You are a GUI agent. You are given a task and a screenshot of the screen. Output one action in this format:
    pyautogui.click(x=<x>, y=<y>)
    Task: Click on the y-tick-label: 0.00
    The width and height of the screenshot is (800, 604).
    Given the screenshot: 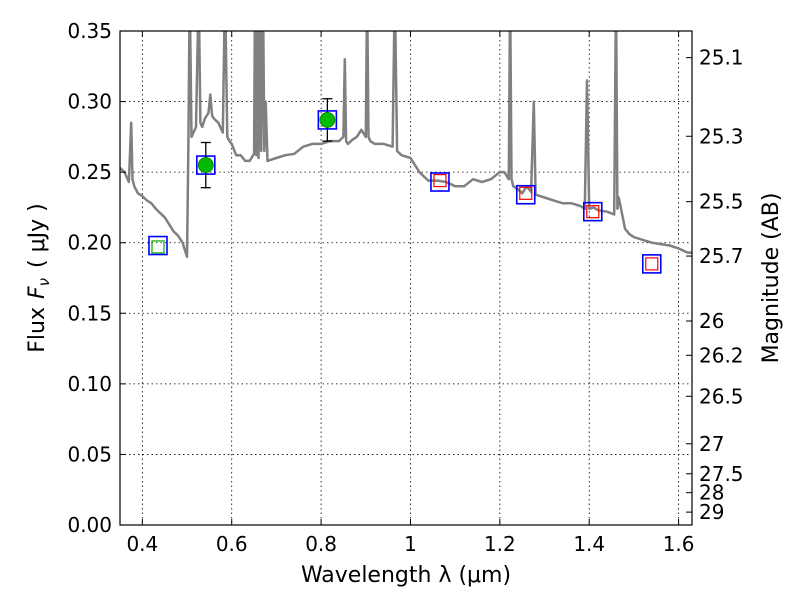 What is the action you would take?
    pyautogui.click(x=89, y=525)
    